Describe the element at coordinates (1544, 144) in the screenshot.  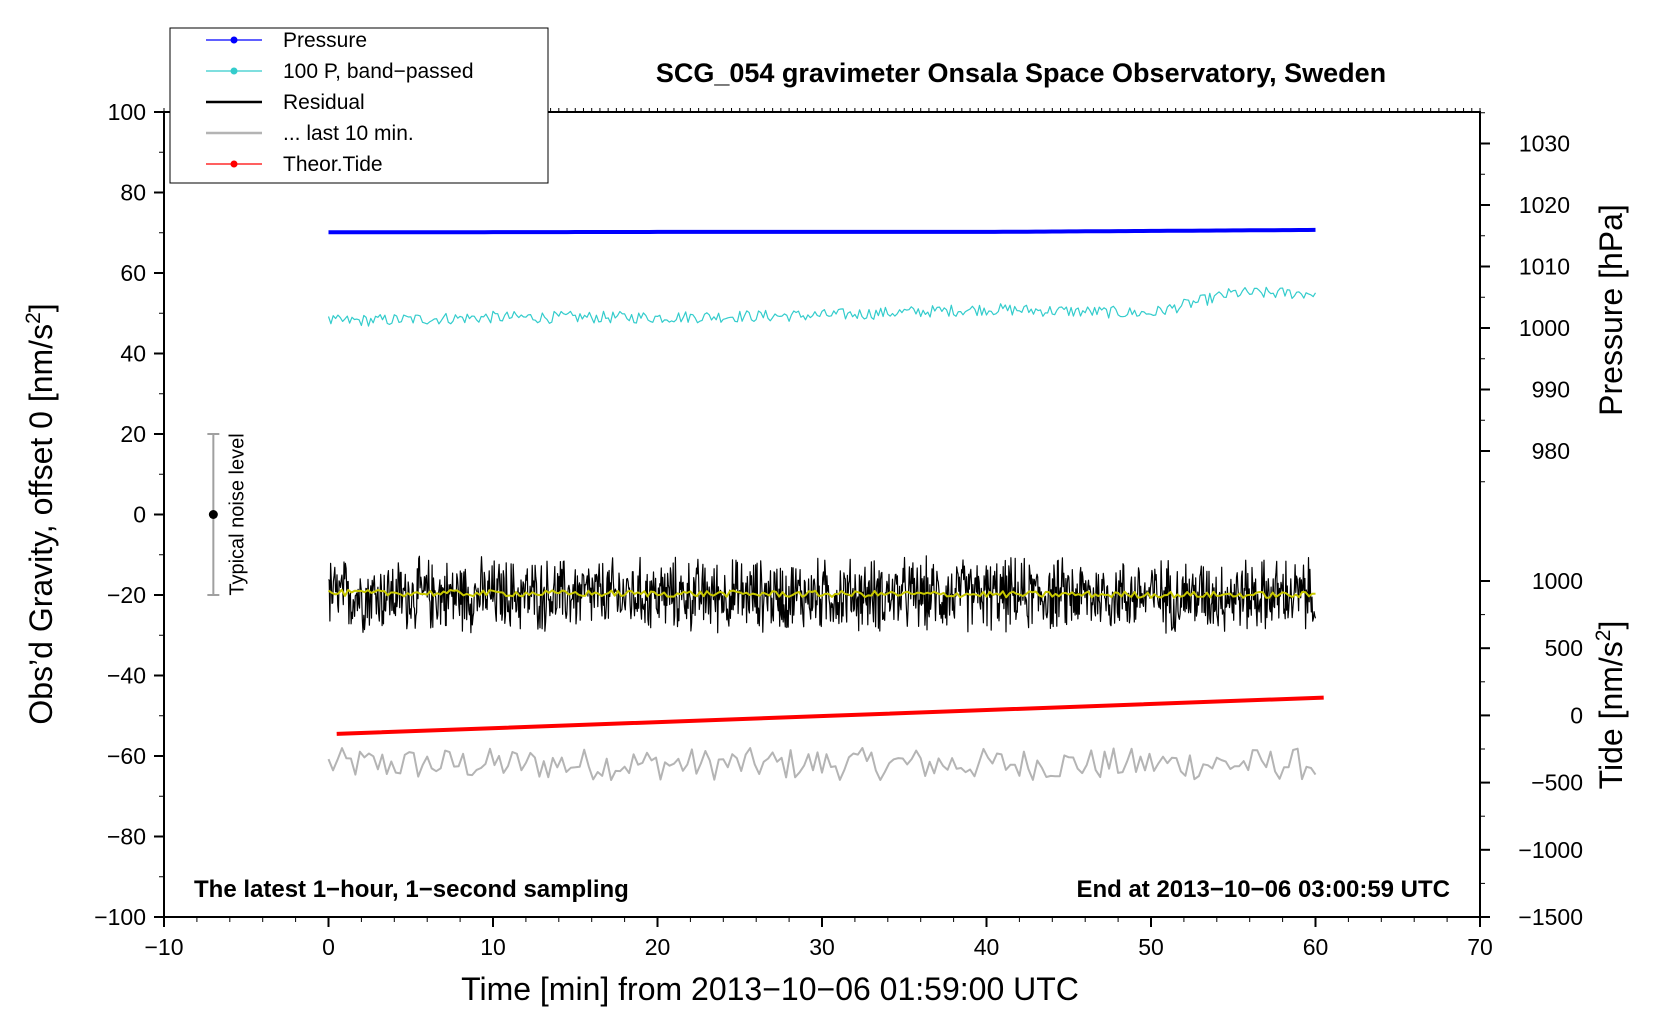
I see `pressure-tick-label: 1030` at that location.